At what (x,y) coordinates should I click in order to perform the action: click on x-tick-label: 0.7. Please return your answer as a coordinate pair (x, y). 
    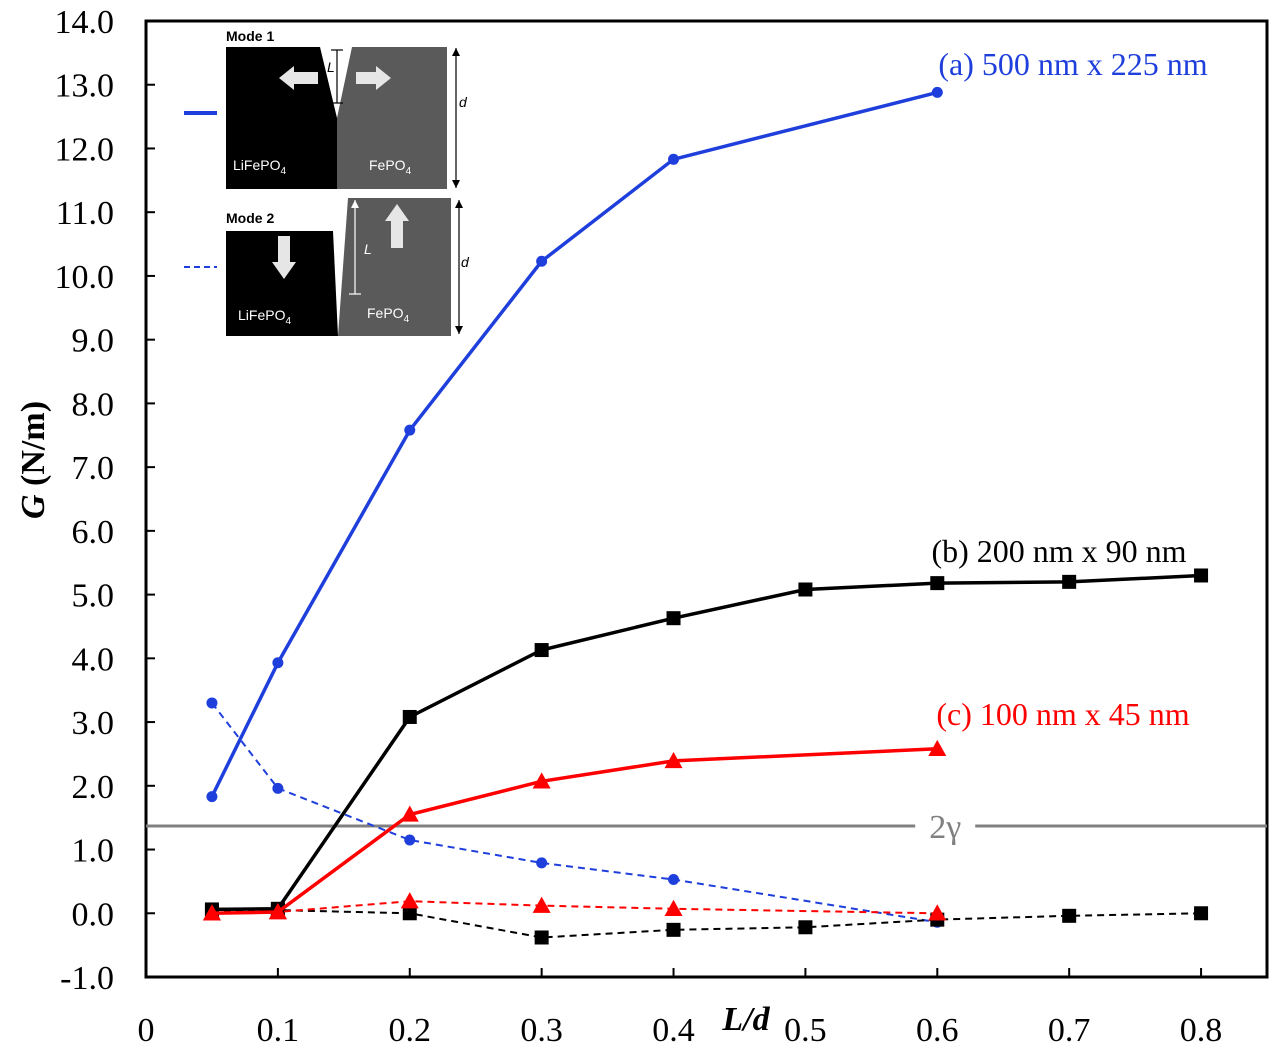
    Looking at the image, I should click on (1069, 1030).